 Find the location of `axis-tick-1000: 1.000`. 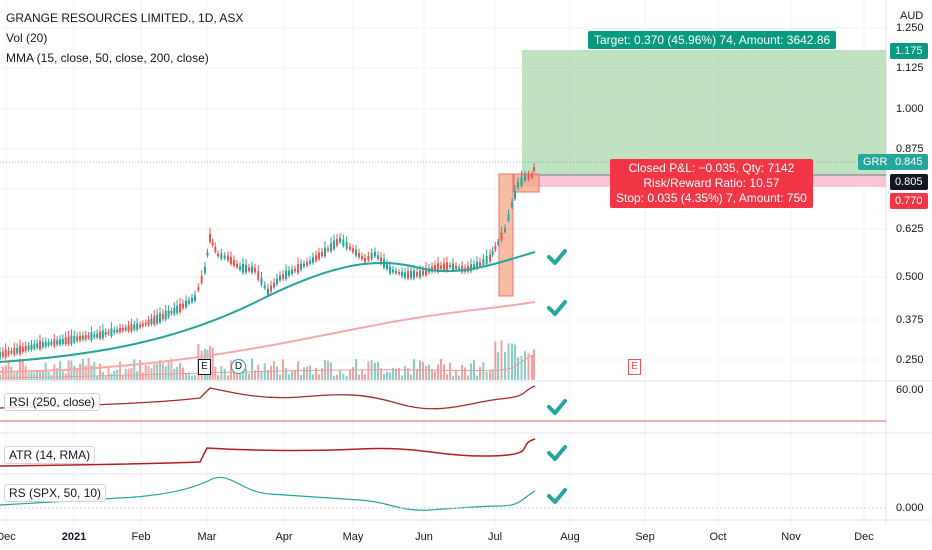

axis-tick-1000: 1.000 is located at coordinates (910, 109).